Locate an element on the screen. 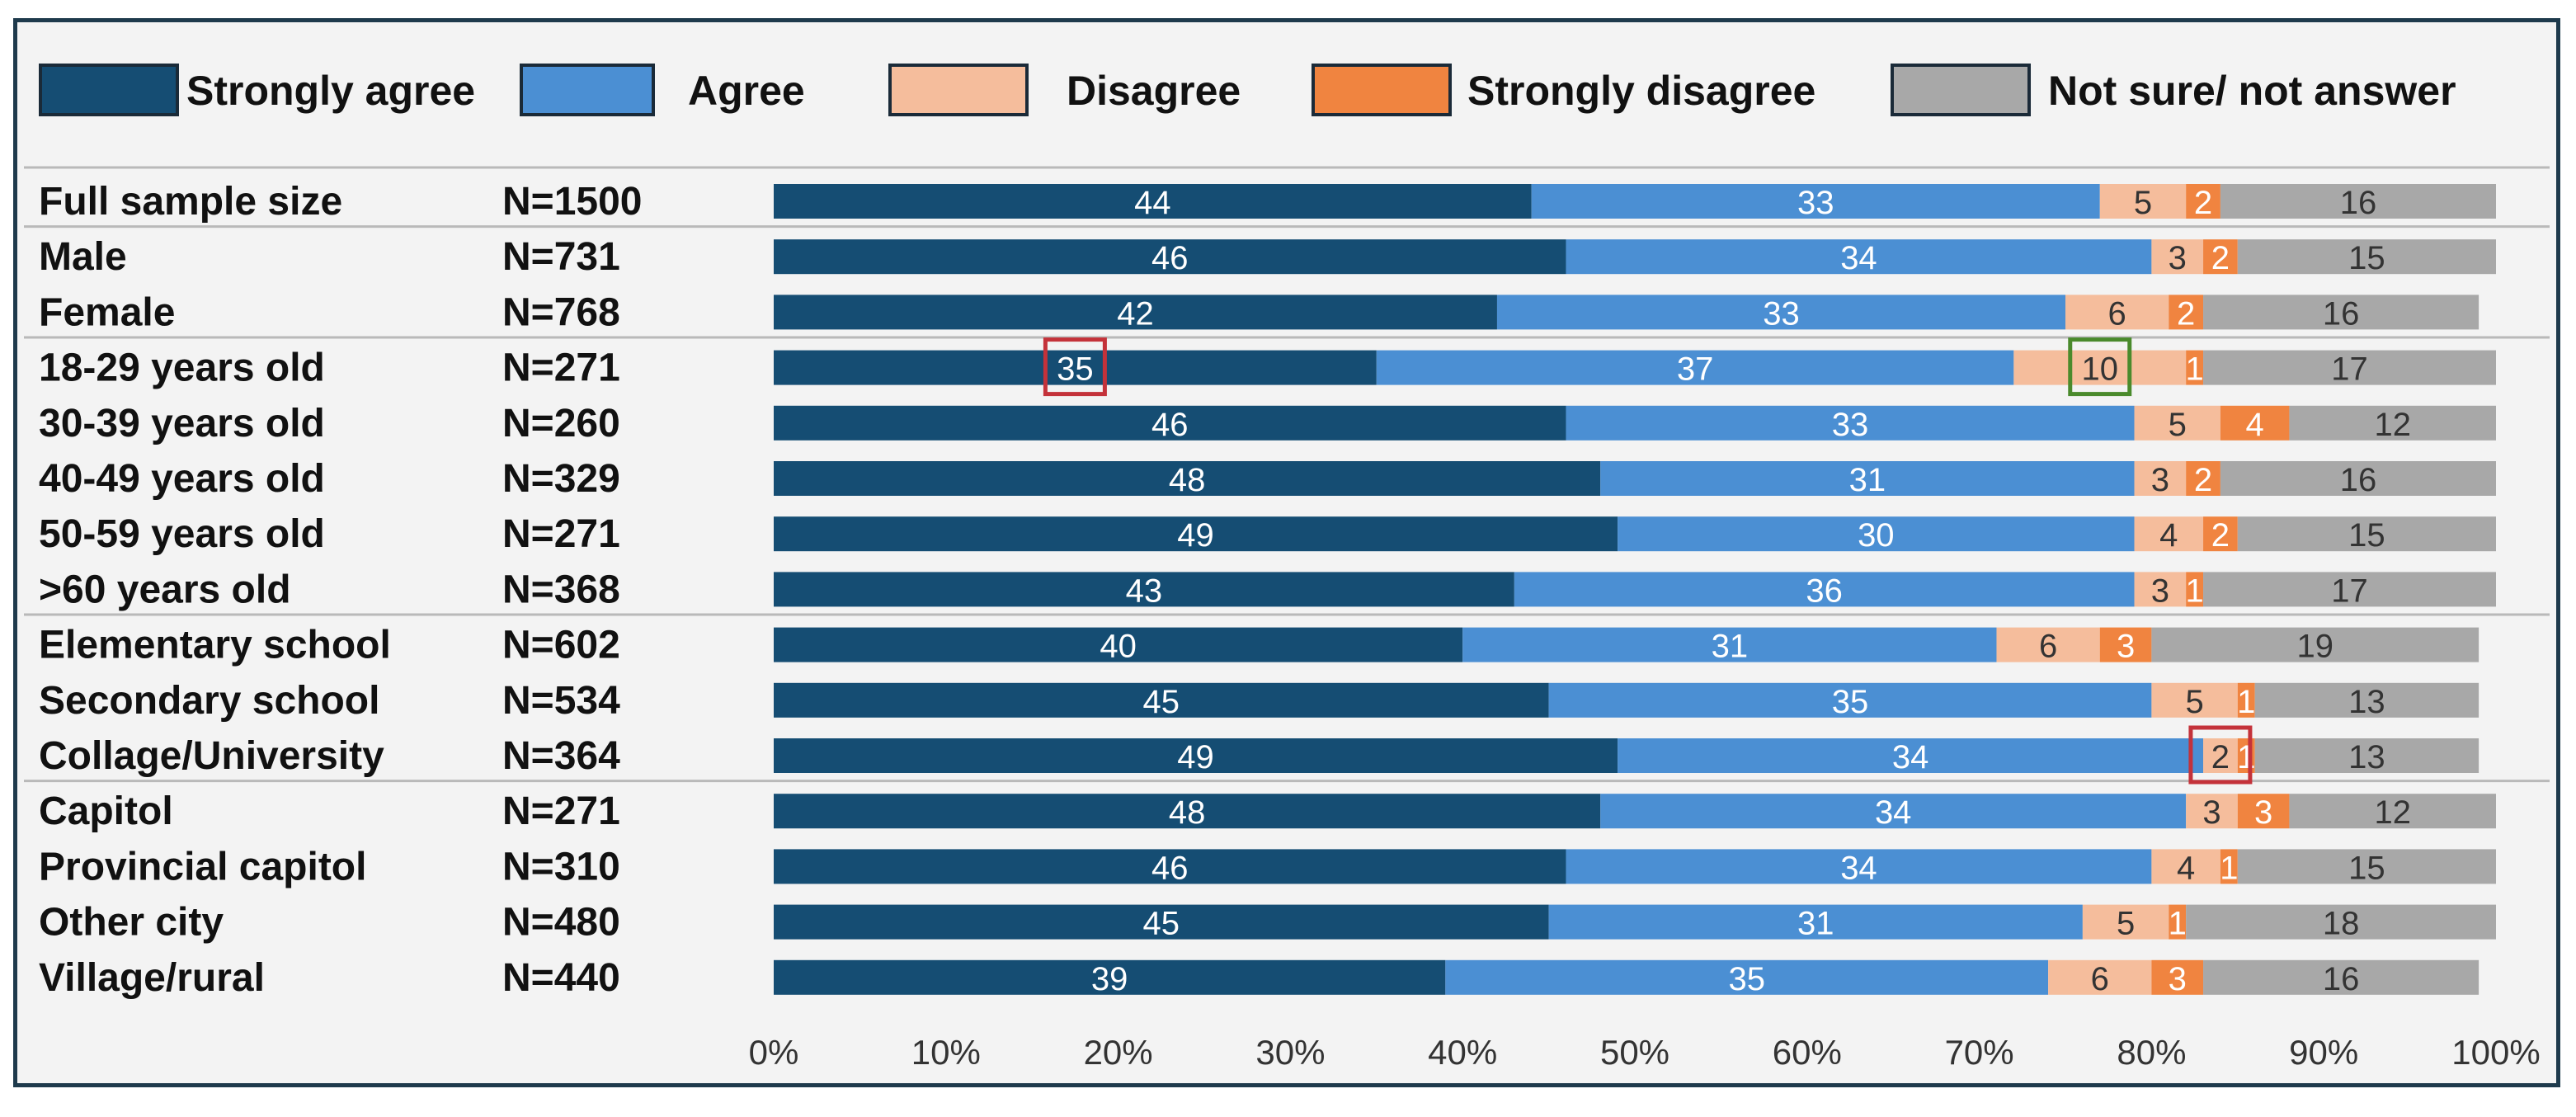 The height and width of the screenshot is (1117, 2576). row-label: Female is located at coordinates (107, 312).